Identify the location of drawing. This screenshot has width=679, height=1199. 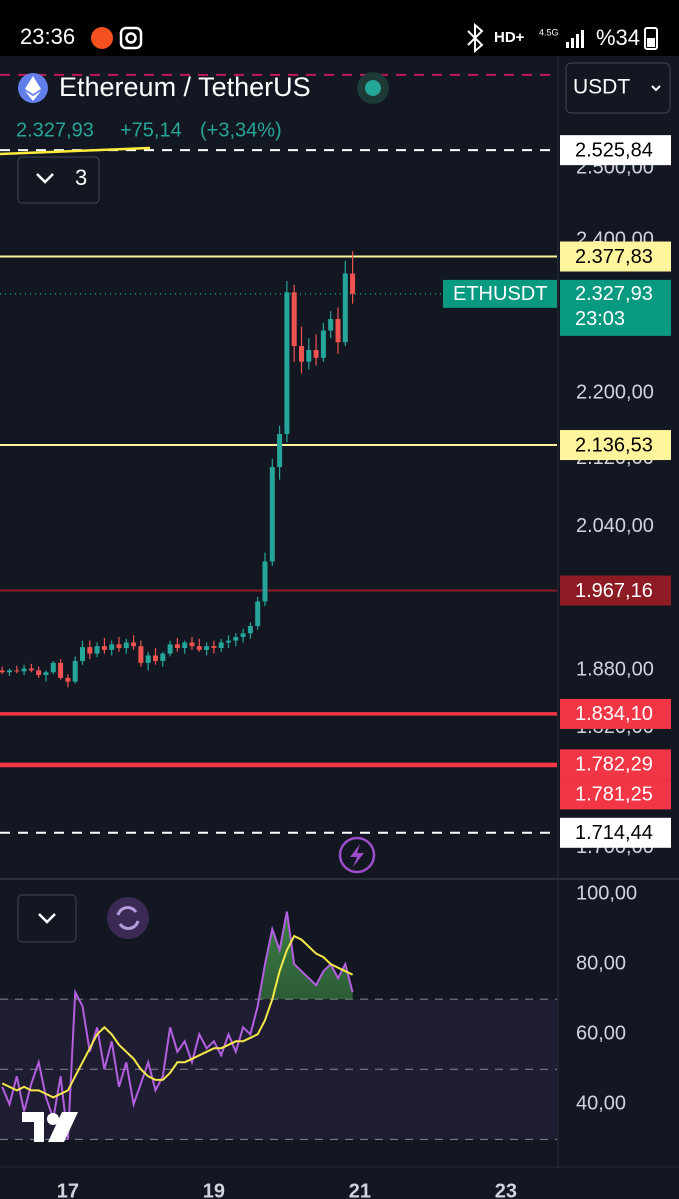
(75, 151).